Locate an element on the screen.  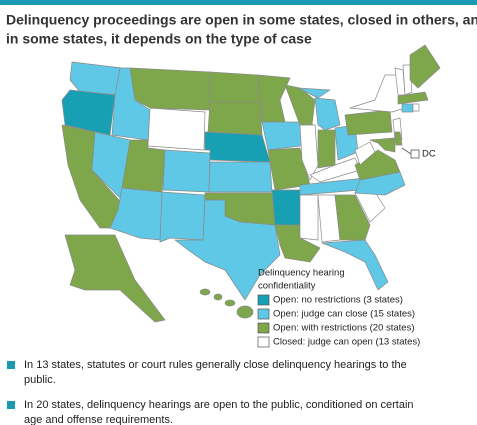
legend-title: Delinquency hearing is located at coordinates (301, 273).